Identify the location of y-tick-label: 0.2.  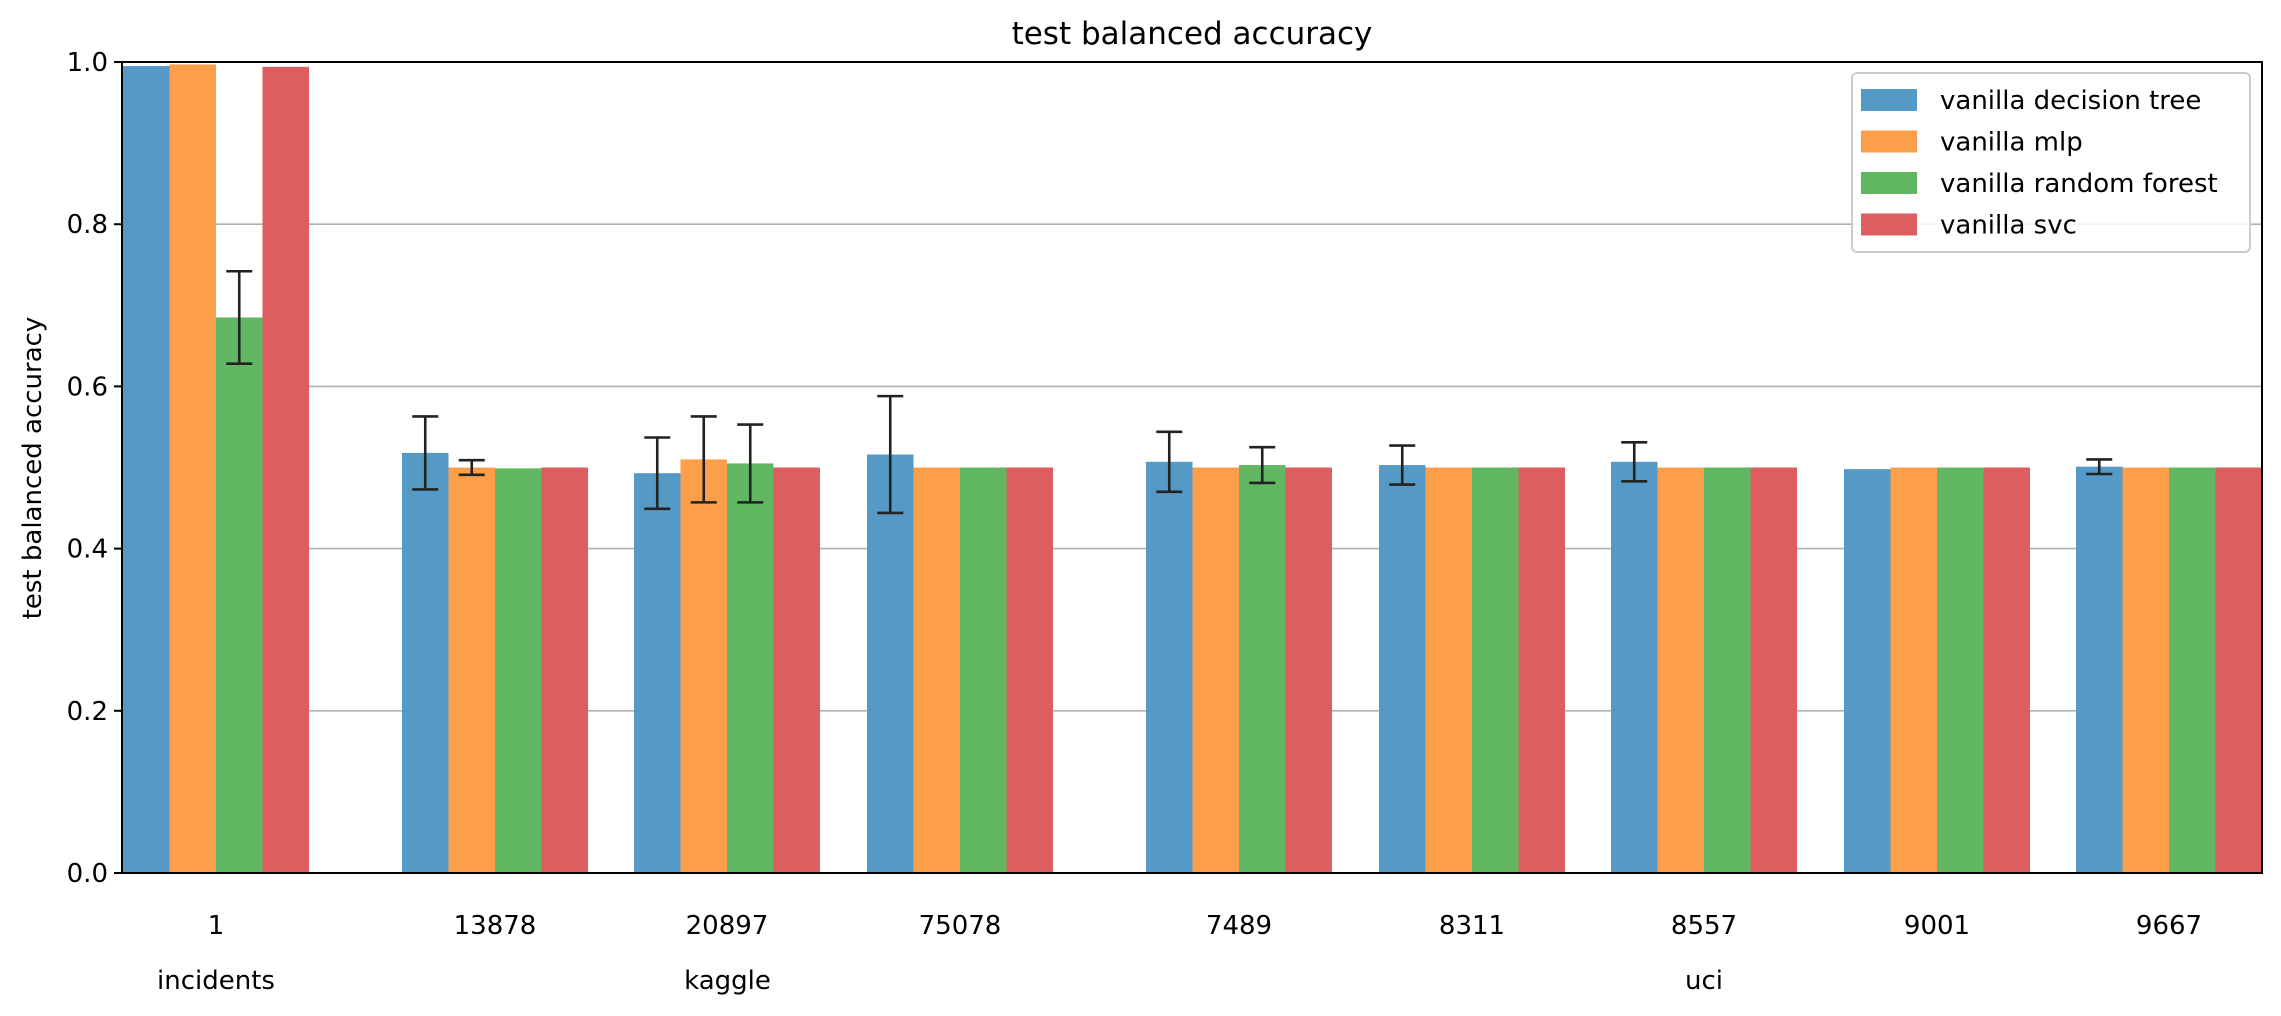
(87, 712).